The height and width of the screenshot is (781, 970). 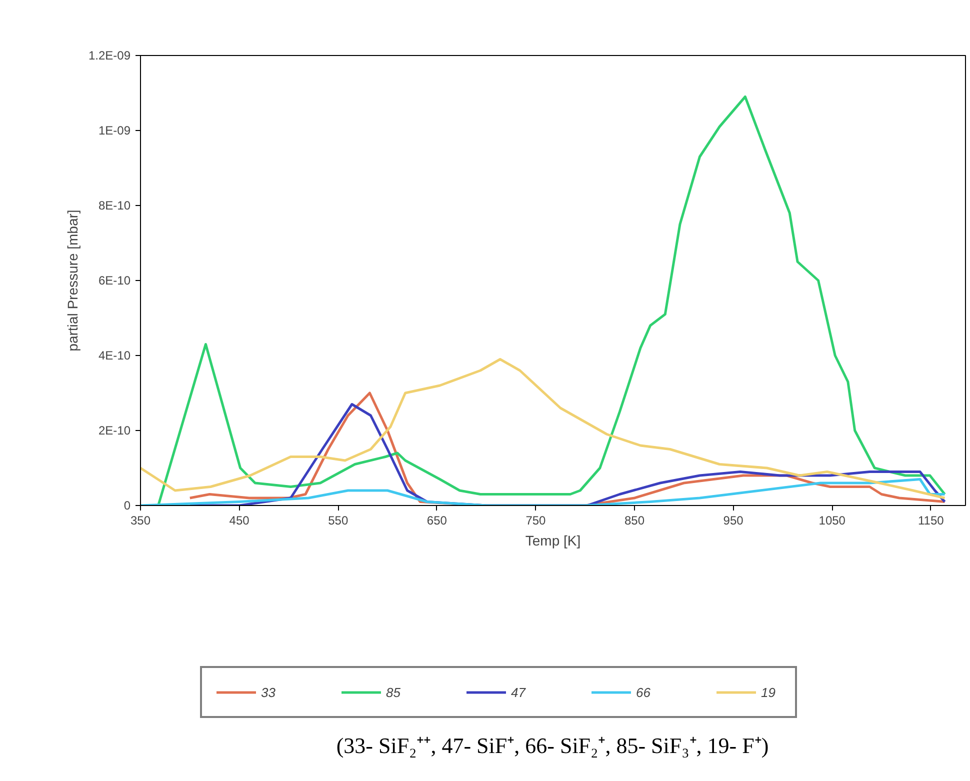 What do you see at coordinates (536, 521) in the screenshot?
I see `x-tick-label: 750` at bounding box center [536, 521].